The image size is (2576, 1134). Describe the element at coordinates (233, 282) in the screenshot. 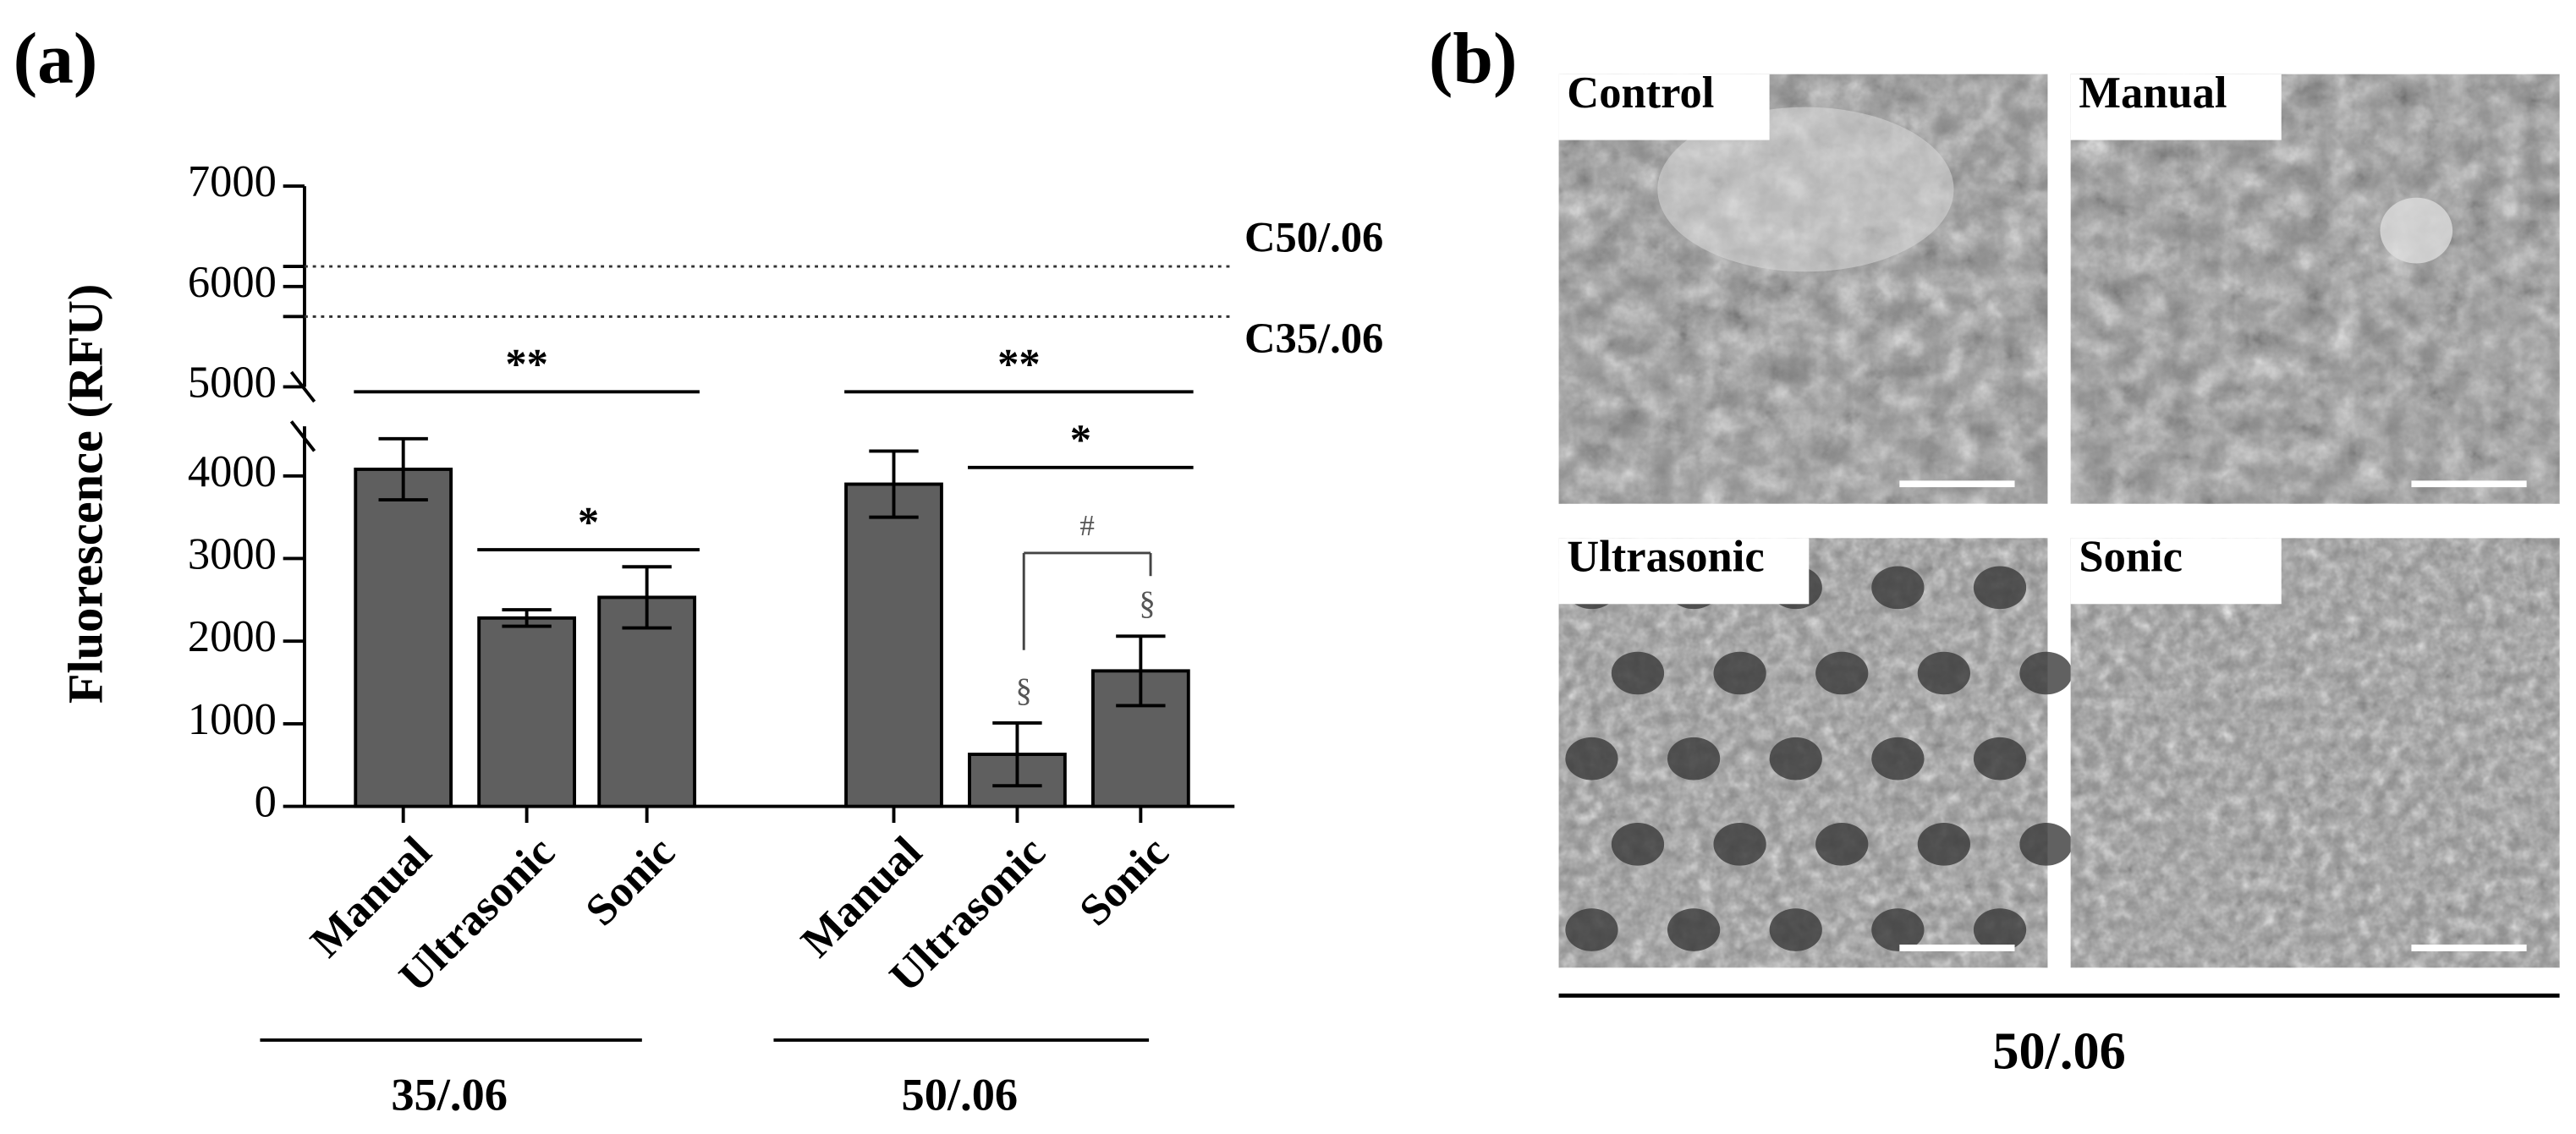

I see `y-tick-label: 6000` at that location.